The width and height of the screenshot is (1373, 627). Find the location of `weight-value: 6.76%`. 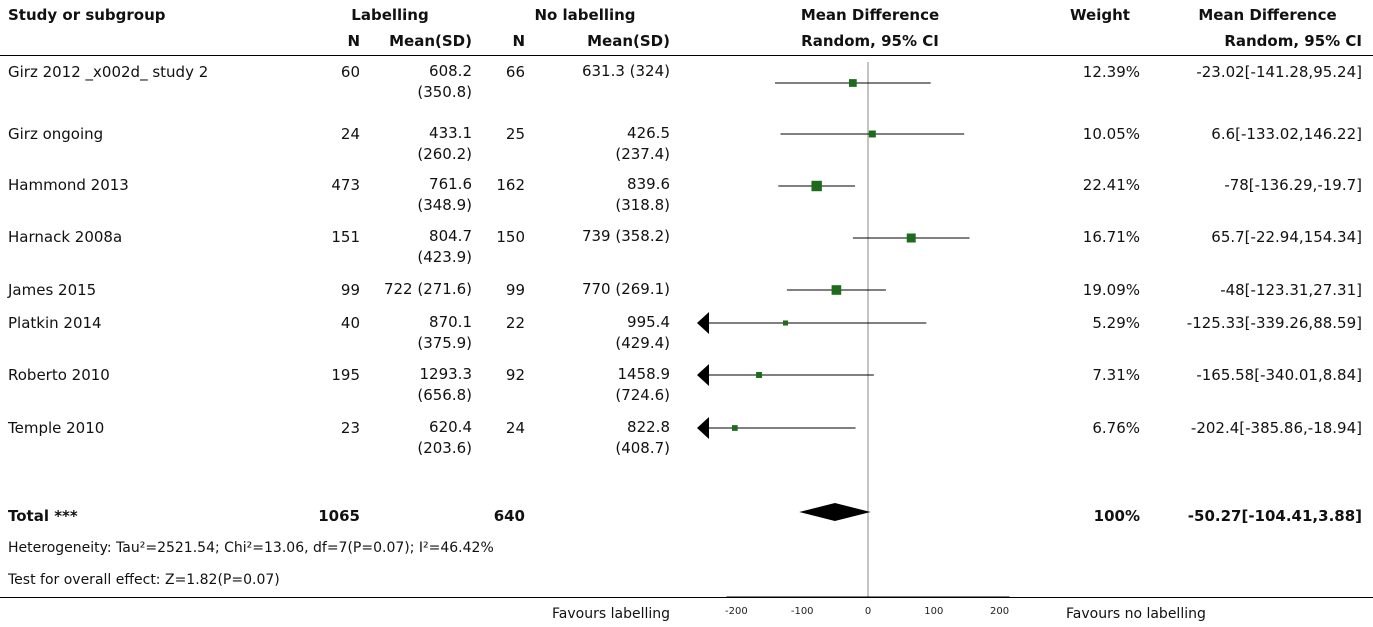

weight-value: 6.76% is located at coordinates (1116, 428).